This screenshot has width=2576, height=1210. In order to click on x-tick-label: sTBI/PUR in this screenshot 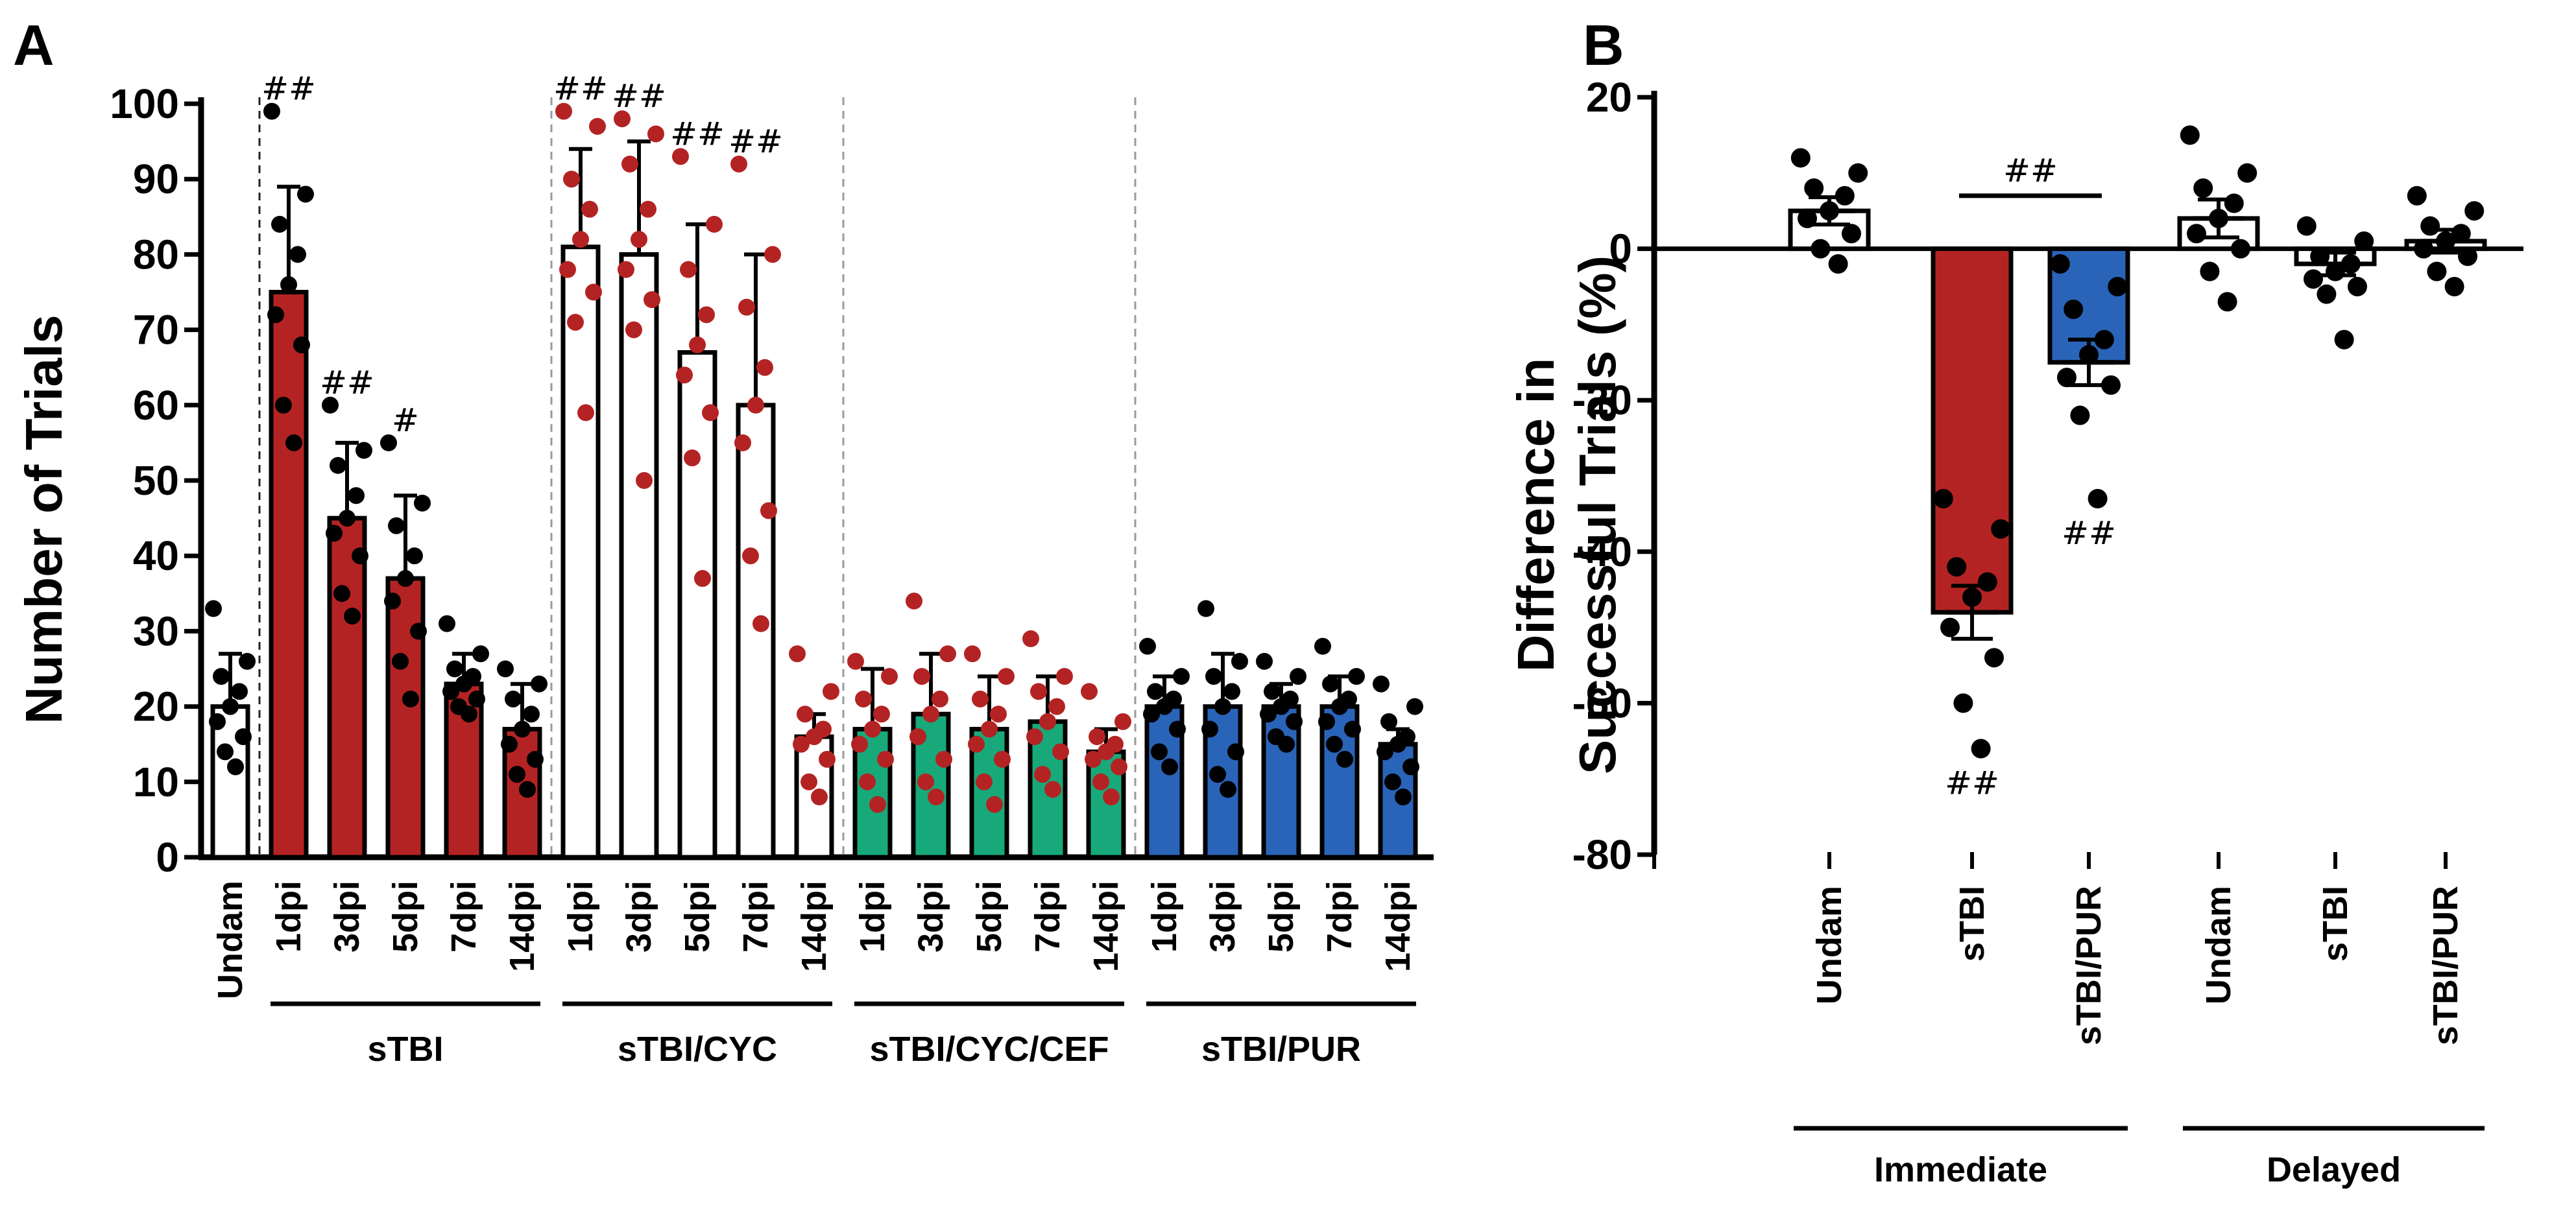, I will do `click(2445, 965)`.